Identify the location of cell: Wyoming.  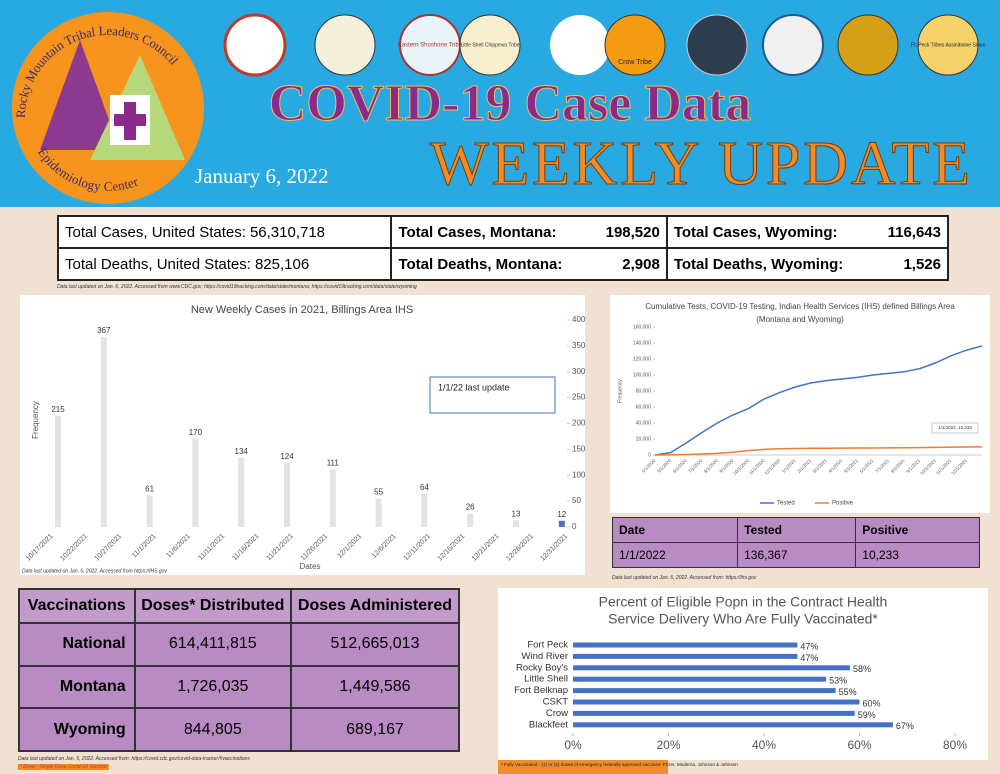
(77, 729).